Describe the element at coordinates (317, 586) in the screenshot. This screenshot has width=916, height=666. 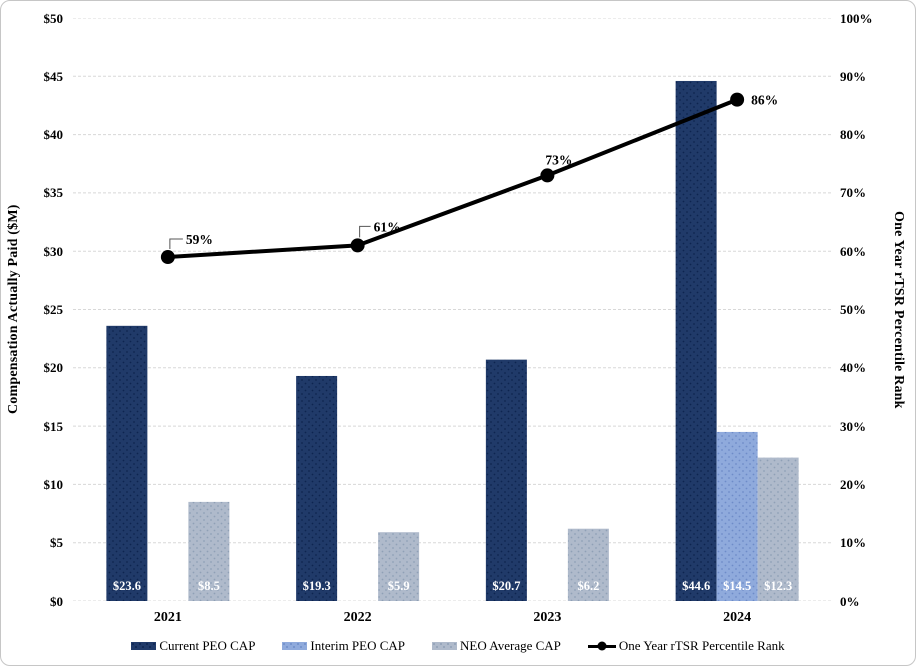
I see `bar-data-label: $19.3` at that location.